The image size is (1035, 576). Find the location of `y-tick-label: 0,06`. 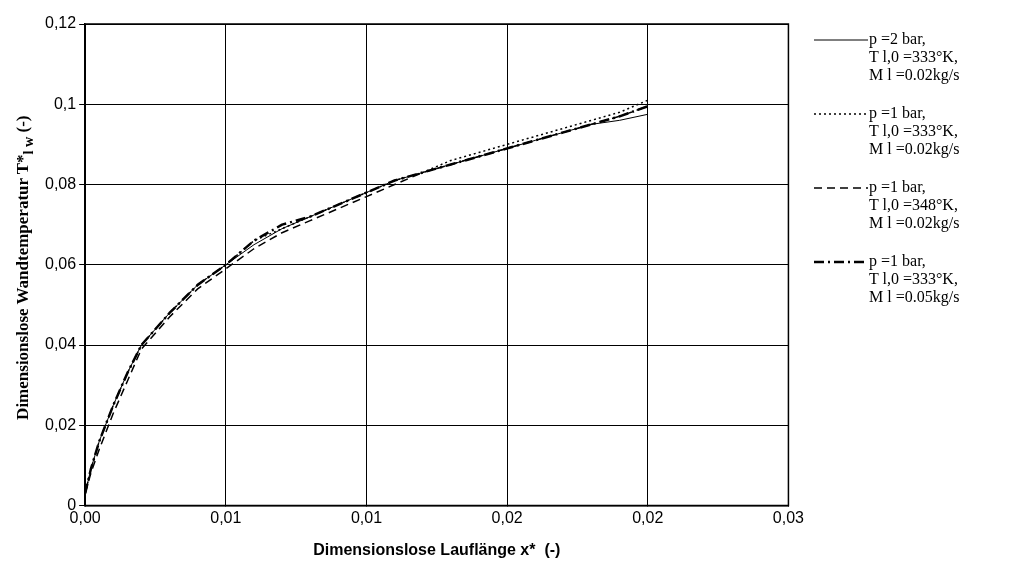

y-tick-label: 0,06 is located at coordinates (61, 264).